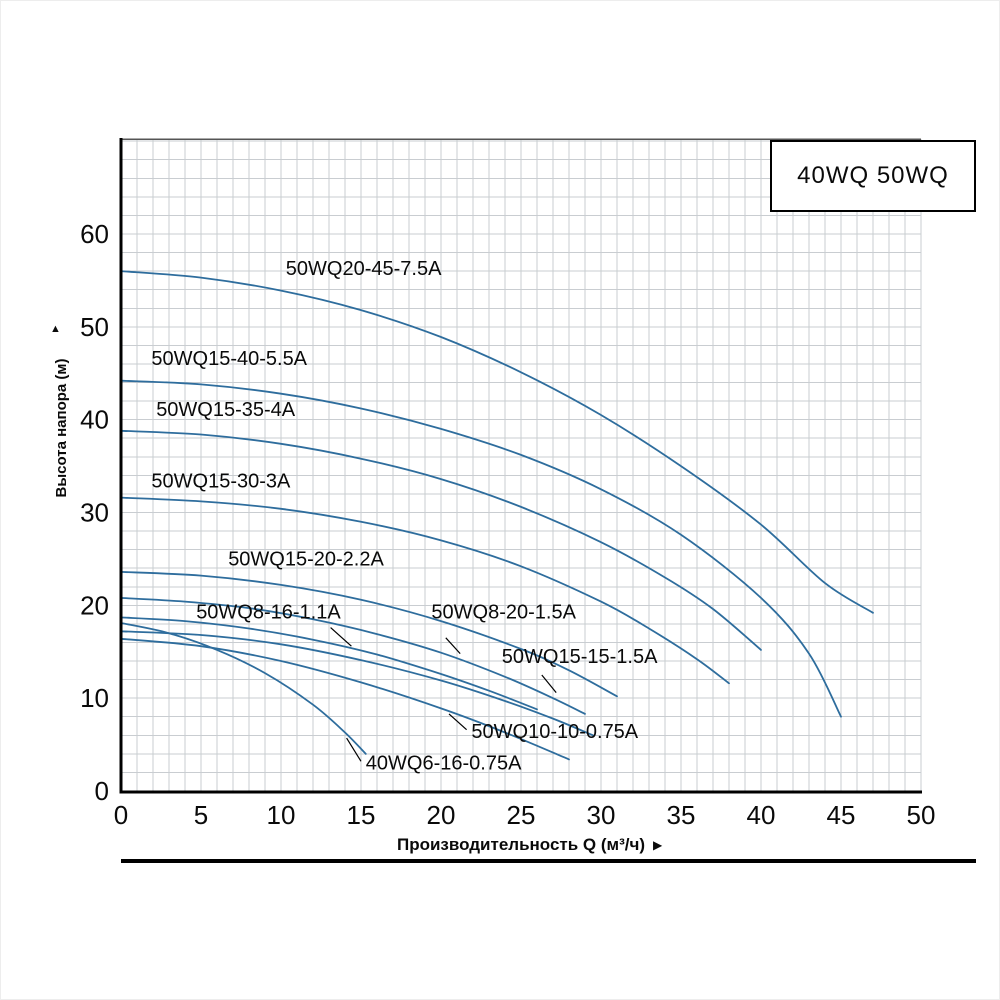  What do you see at coordinates (268, 612) in the screenshot?
I see `curve-label: 50WQ8-16-1.1A` at bounding box center [268, 612].